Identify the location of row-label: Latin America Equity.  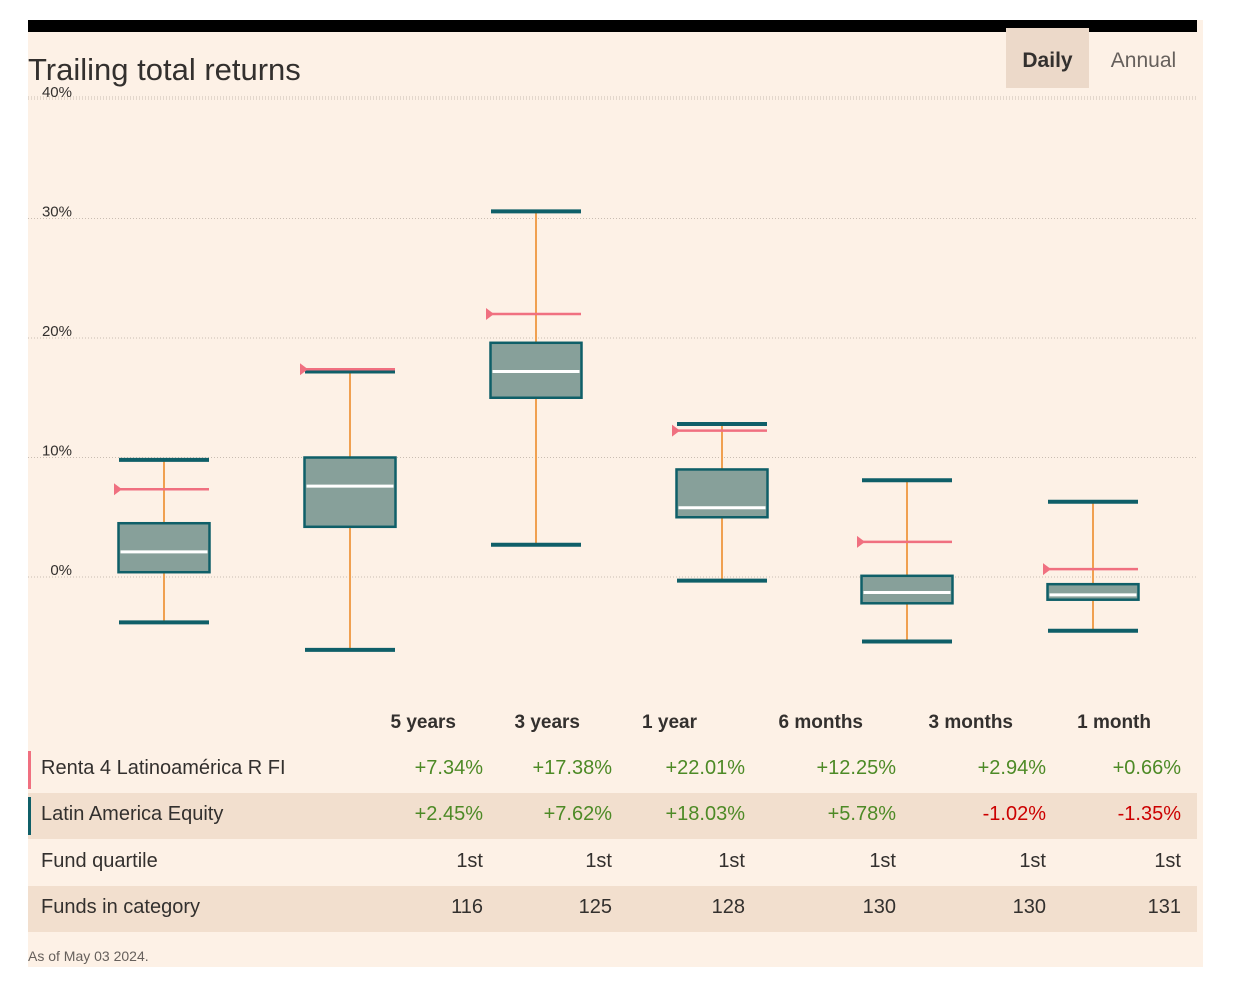
(132, 814).